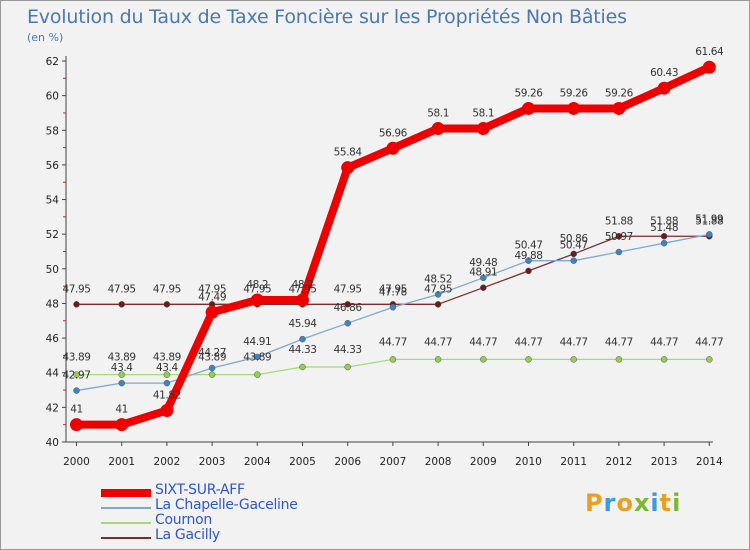  Describe the element at coordinates (76, 462) in the screenshot. I see `x-tick-label: 2000` at that location.